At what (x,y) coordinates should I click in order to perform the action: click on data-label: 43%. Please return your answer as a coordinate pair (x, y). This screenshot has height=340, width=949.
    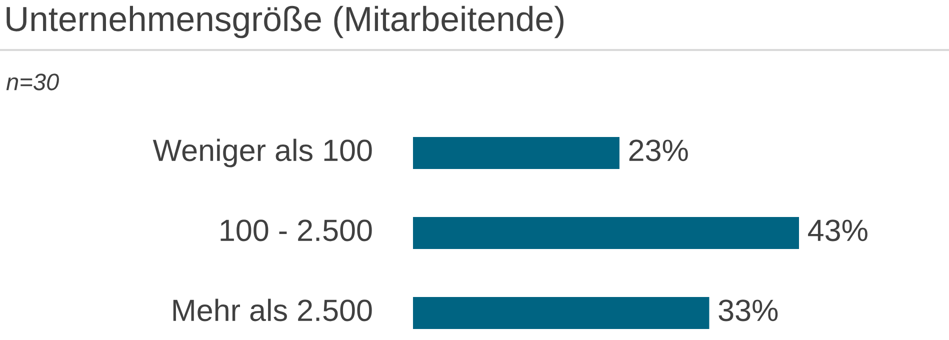
    Looking at the image, I should click on (838, 231).